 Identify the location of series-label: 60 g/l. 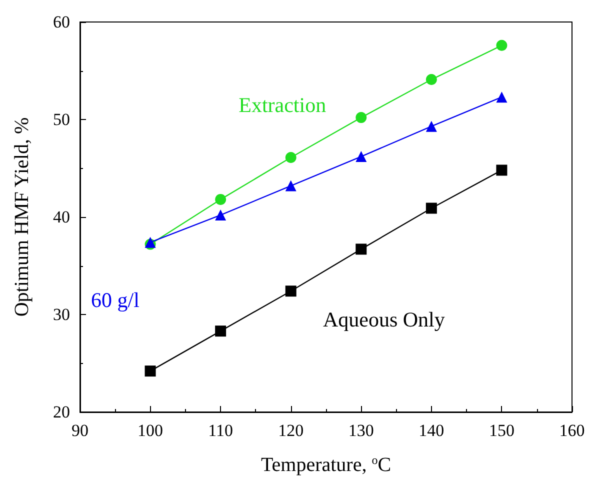
(115, 300).